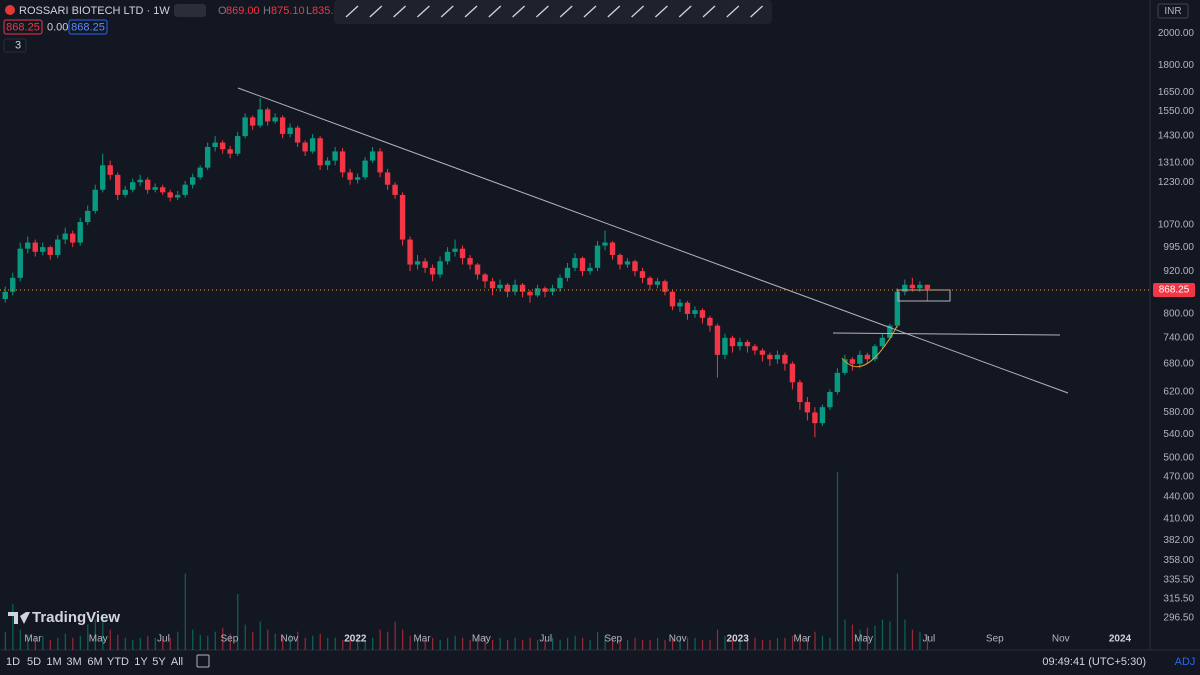 The image size is (1200, 675). Describe the element at coordinates (1178, 580) in the screenshot. I see `y-tick-label: 335.50` at that location.